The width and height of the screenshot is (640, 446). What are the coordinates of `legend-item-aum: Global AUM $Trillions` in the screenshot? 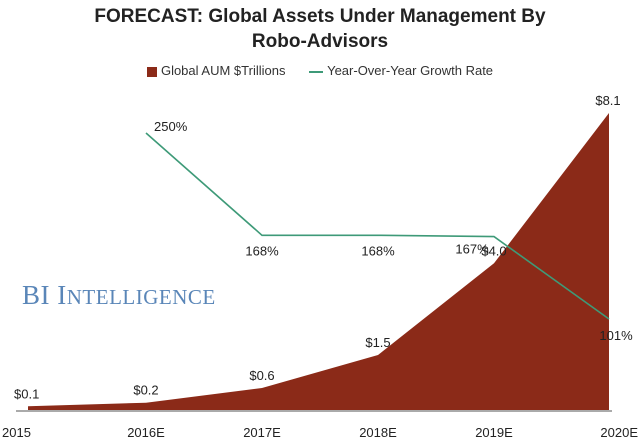 It's located at (216, 71).